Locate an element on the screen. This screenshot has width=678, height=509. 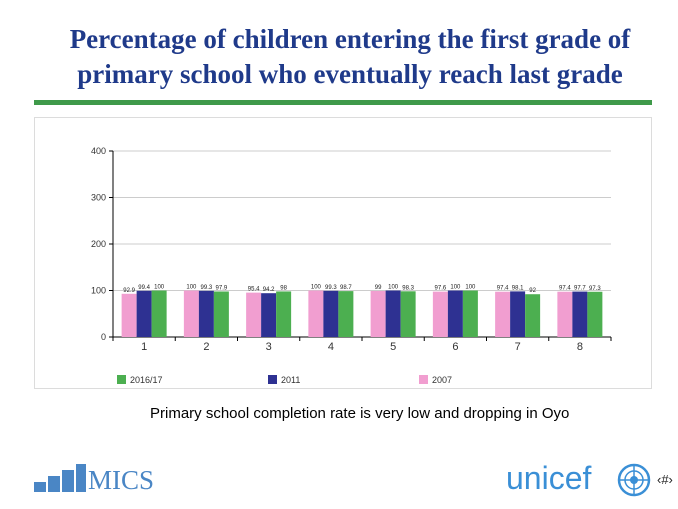
legend-label: 2011 is located at coordinates (290, 380).